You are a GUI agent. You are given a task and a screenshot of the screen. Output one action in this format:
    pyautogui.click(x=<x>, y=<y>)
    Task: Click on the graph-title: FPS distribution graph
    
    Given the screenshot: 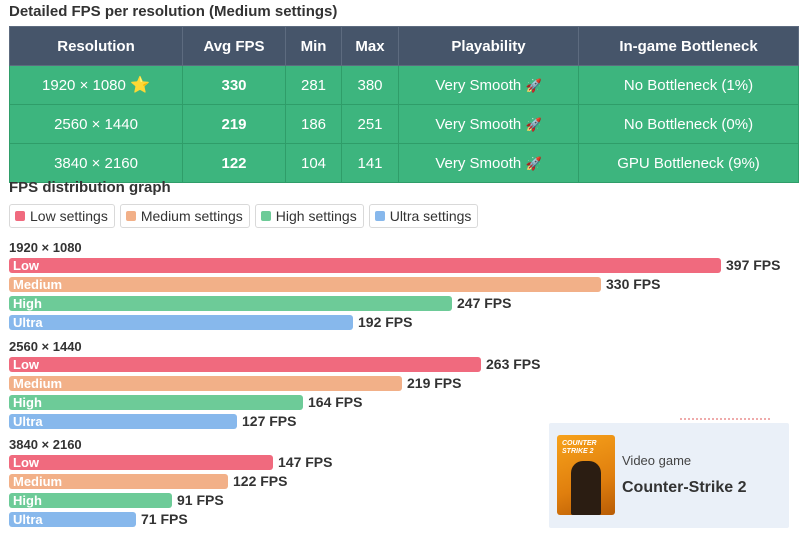 What is the action you would take?
    pyautogui.click(x=90, y=187)
    